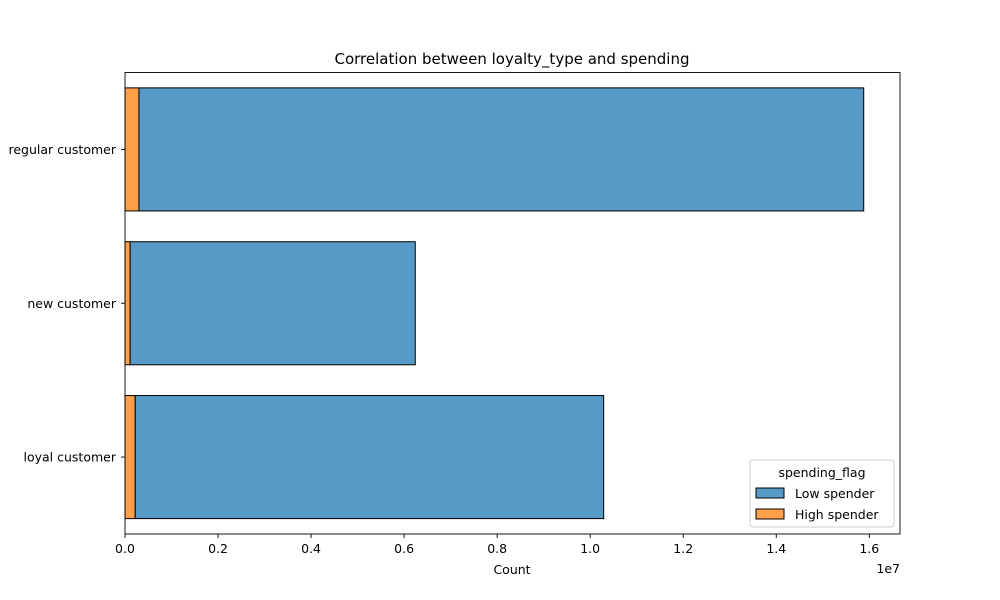 This screenshot has height=600, width=1000. Describe the element at coordinates (770, 514) in the screenshot. I see `legend-swatch-high-spender` at that location.